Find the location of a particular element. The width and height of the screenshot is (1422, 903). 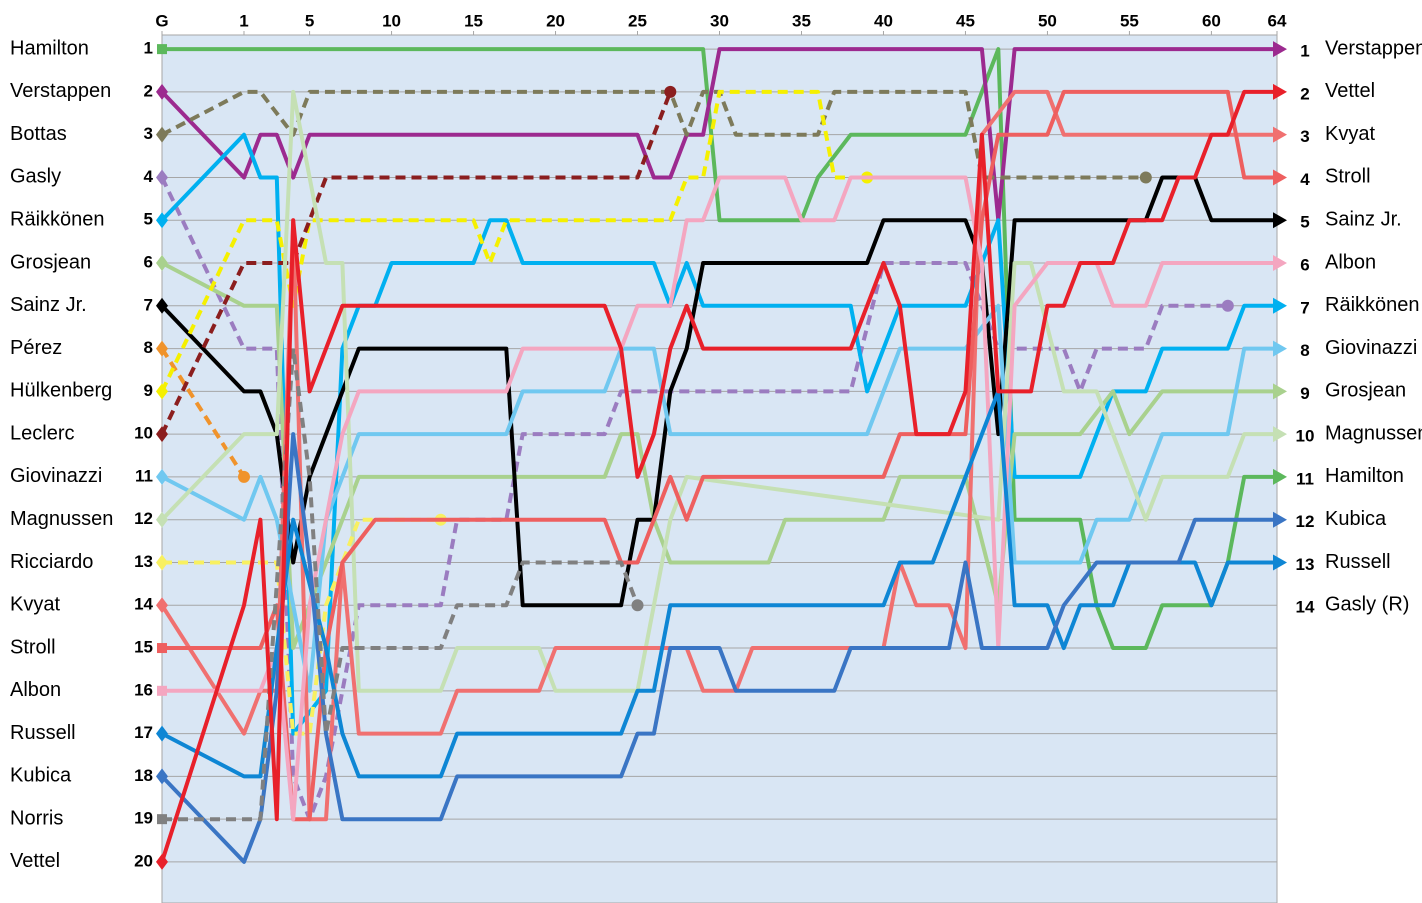

y2-tick-label: 2 is located at coordinates (1304, 93).